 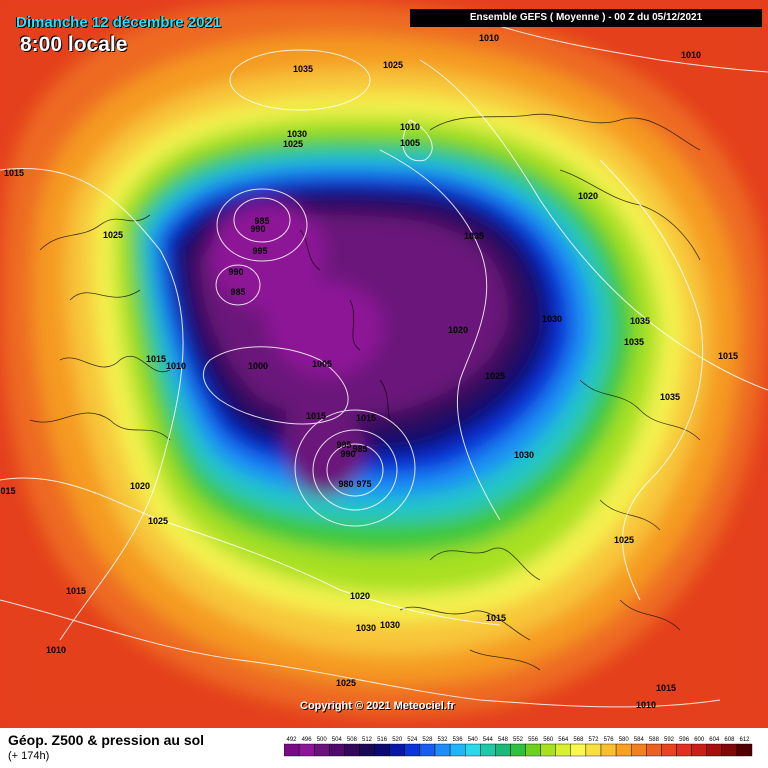 I want to click on legend-value: 568, so click(x=578, y=740).